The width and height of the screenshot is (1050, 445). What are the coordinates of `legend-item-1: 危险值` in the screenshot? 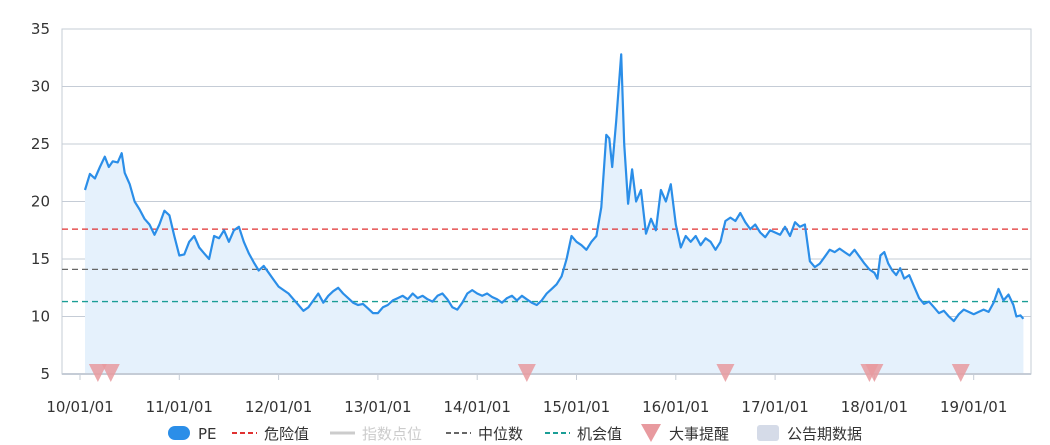 It's located at (270, 434).